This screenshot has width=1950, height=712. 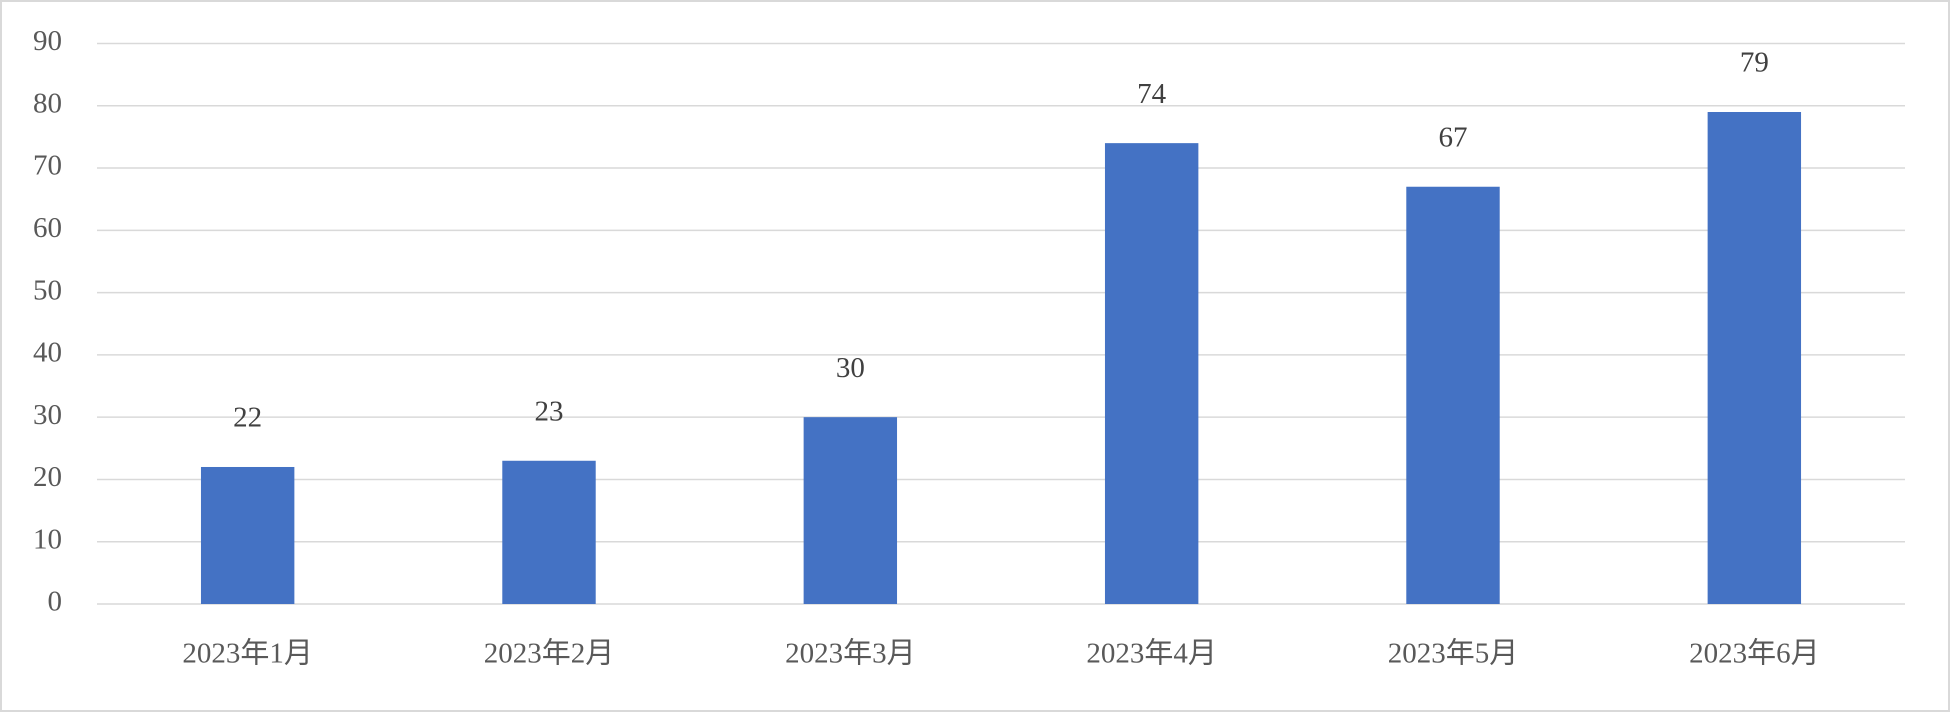 I want to click on x-tick-label: 2023年5月, so click(x=1453, y=653).